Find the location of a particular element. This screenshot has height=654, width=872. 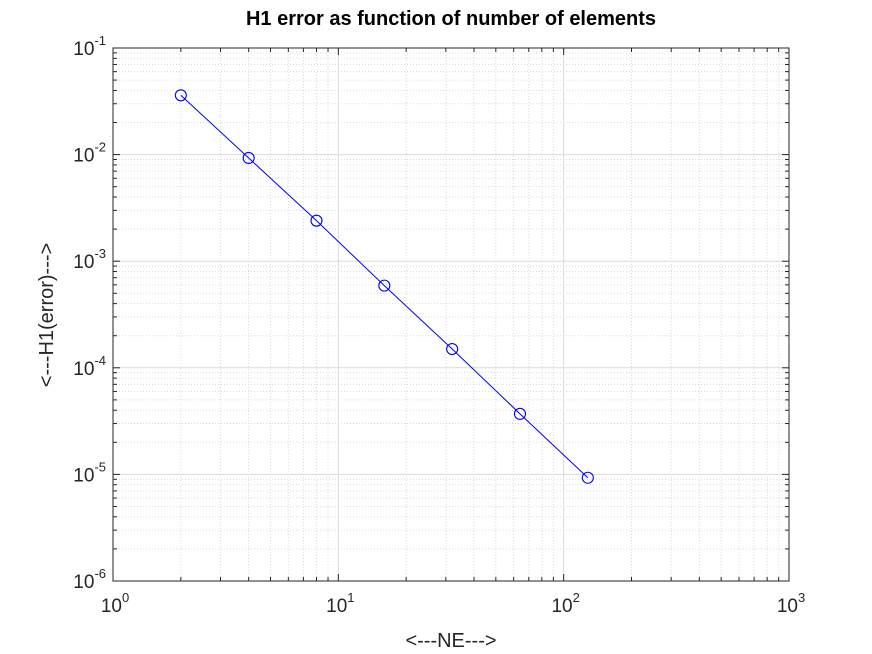

y-tick-exponent: -1 is located at coordinates (100, 40).